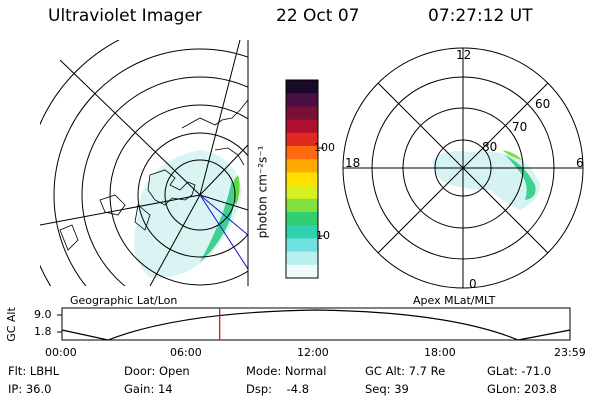  What do you see at coordinates (157, 371) in the screenshot?
I see `status-door: Door: Open` at bounding box center [157, 371].